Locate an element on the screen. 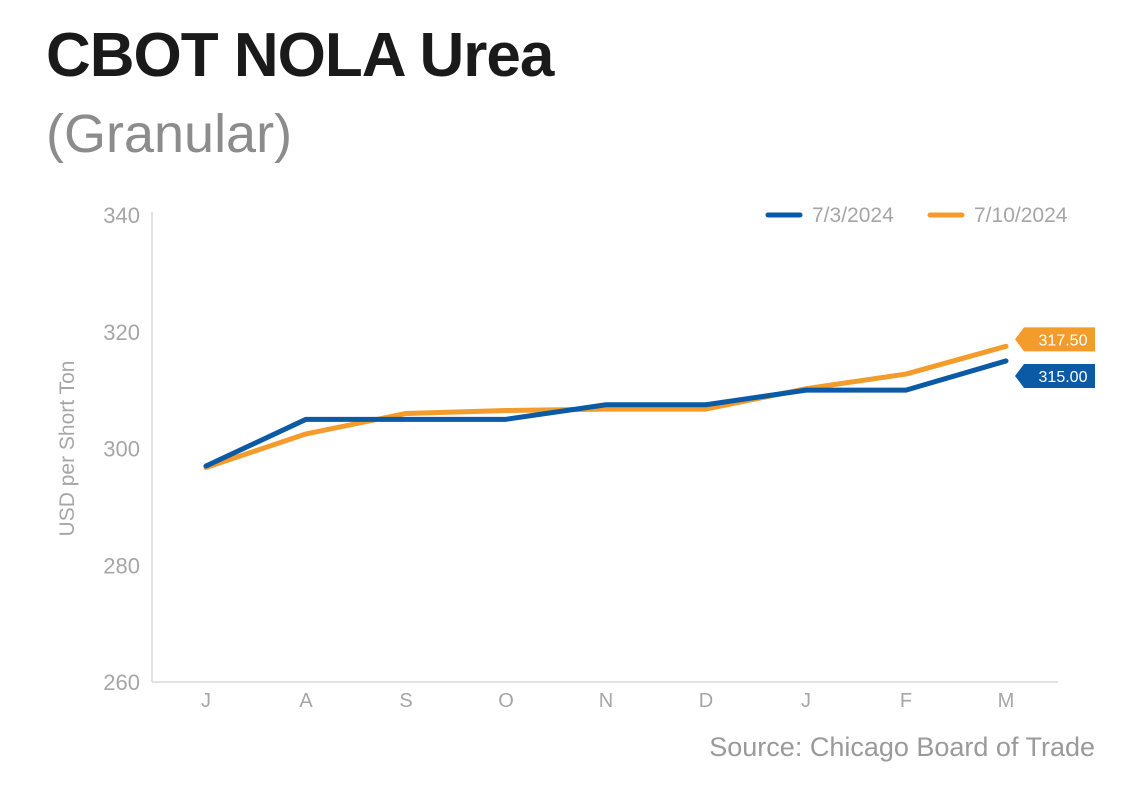  end-value-label: 315.00 is located at coordinates (1063, 377).